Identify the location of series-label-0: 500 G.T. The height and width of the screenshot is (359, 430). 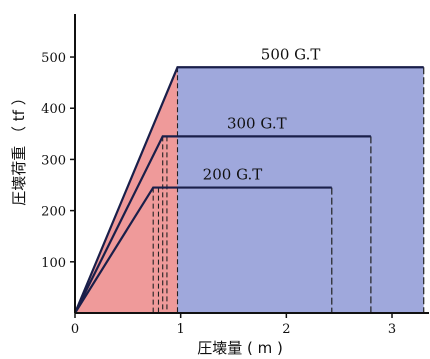
(291, 54).